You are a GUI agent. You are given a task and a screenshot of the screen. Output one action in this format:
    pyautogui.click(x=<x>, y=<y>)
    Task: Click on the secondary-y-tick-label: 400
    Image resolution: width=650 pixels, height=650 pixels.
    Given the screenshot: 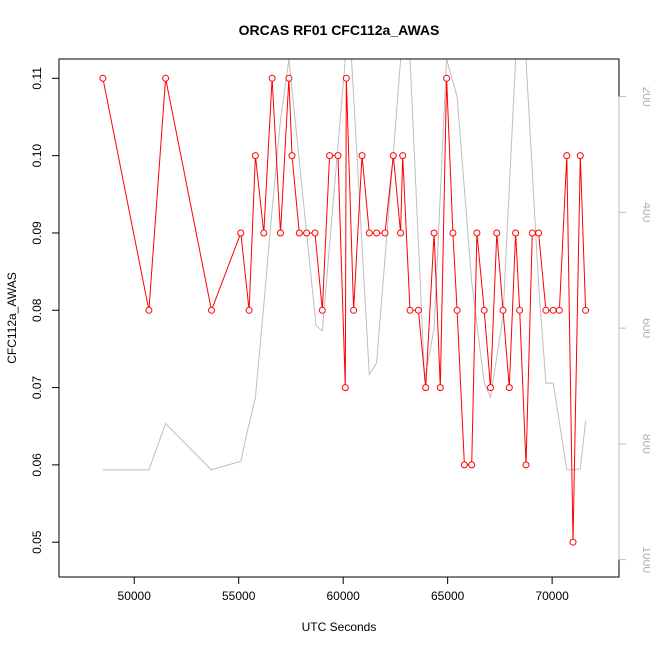 What is the action you would take?
    pyautogui.click(x=645, y=212)
    